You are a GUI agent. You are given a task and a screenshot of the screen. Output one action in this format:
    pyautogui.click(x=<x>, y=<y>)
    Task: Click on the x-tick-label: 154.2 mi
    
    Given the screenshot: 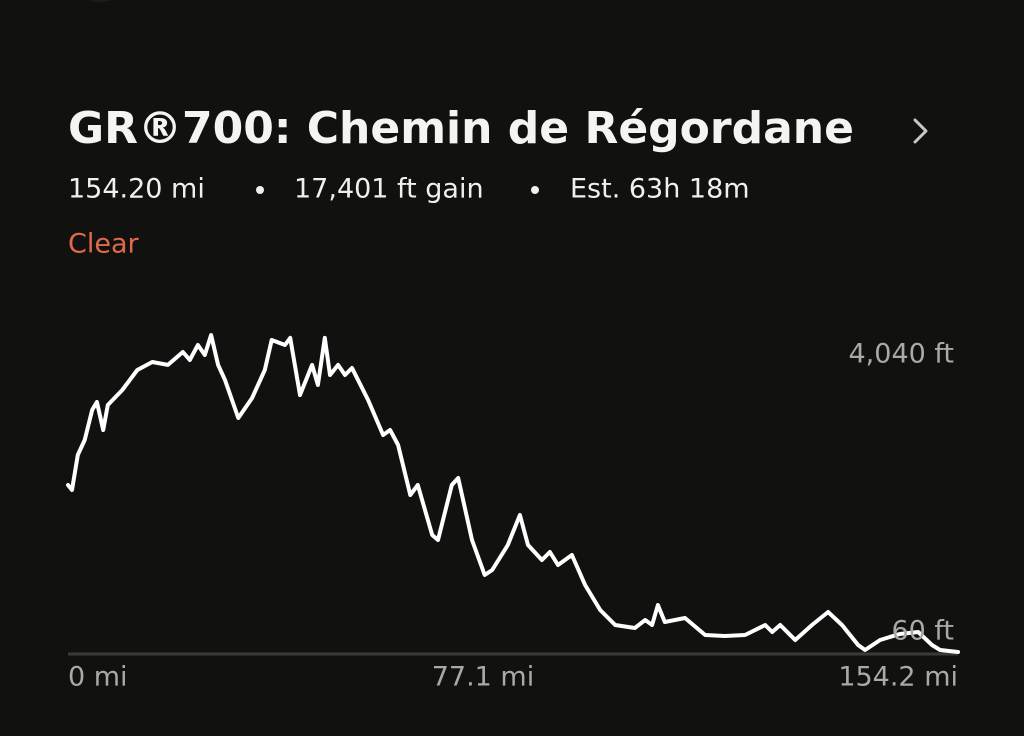 What is the action you would take?
    pyautogui.click(x=898, y=677)
    